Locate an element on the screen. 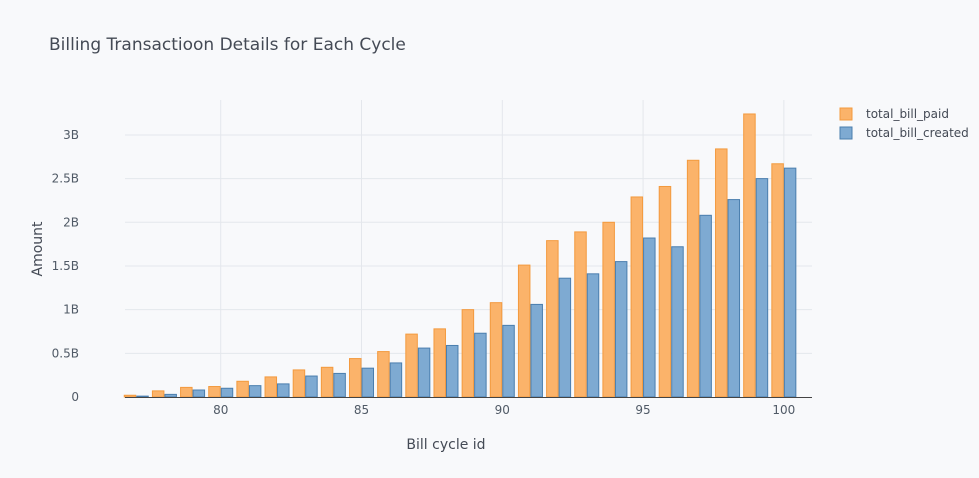 This screenshot has height=478, width=979. y-tick-label: 2B is located at coordinates (71, 222).